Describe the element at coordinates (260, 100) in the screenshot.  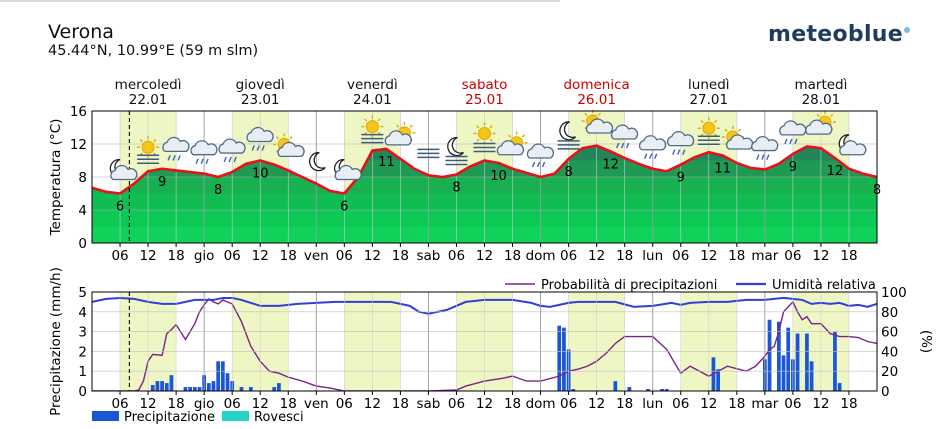
I see `day-date: 23.01` at that location.